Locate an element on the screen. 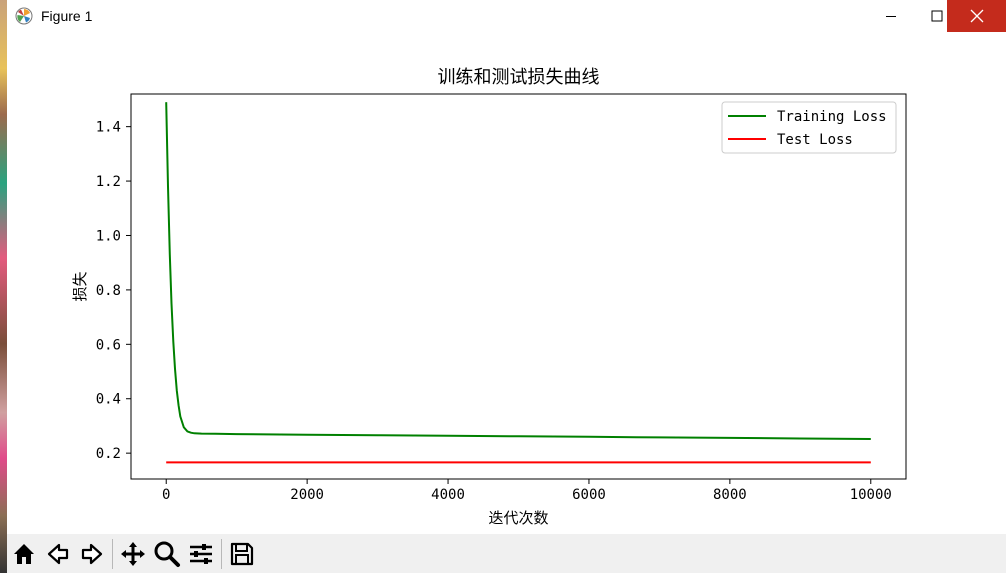 Image resolution: width=1006 pixels, height=573 pixels. x-tick-label: 2000 is located at coordinates (307, 495).